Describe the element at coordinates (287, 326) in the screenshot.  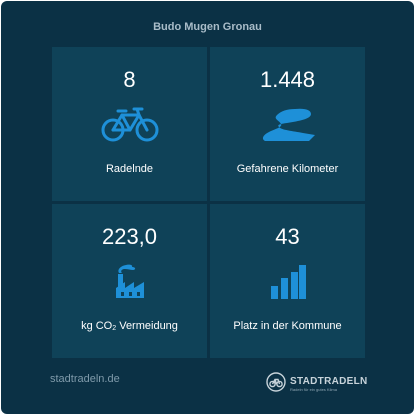
I see `ranking-label: Platz in der Kommune` at that location.